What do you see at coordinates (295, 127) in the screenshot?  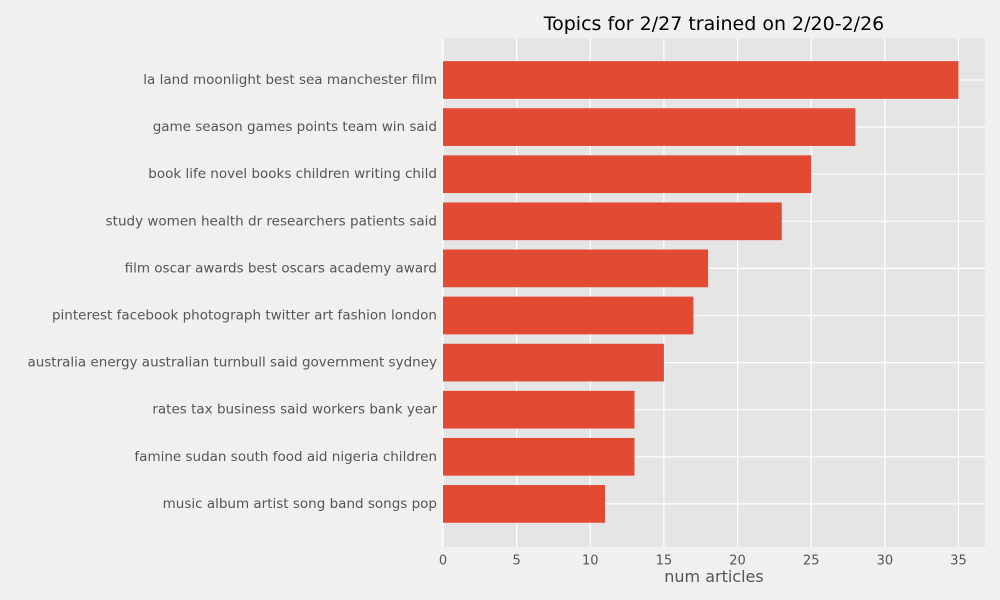 I see `category-label: game season games points team win said` at bounding box center [295, 127].